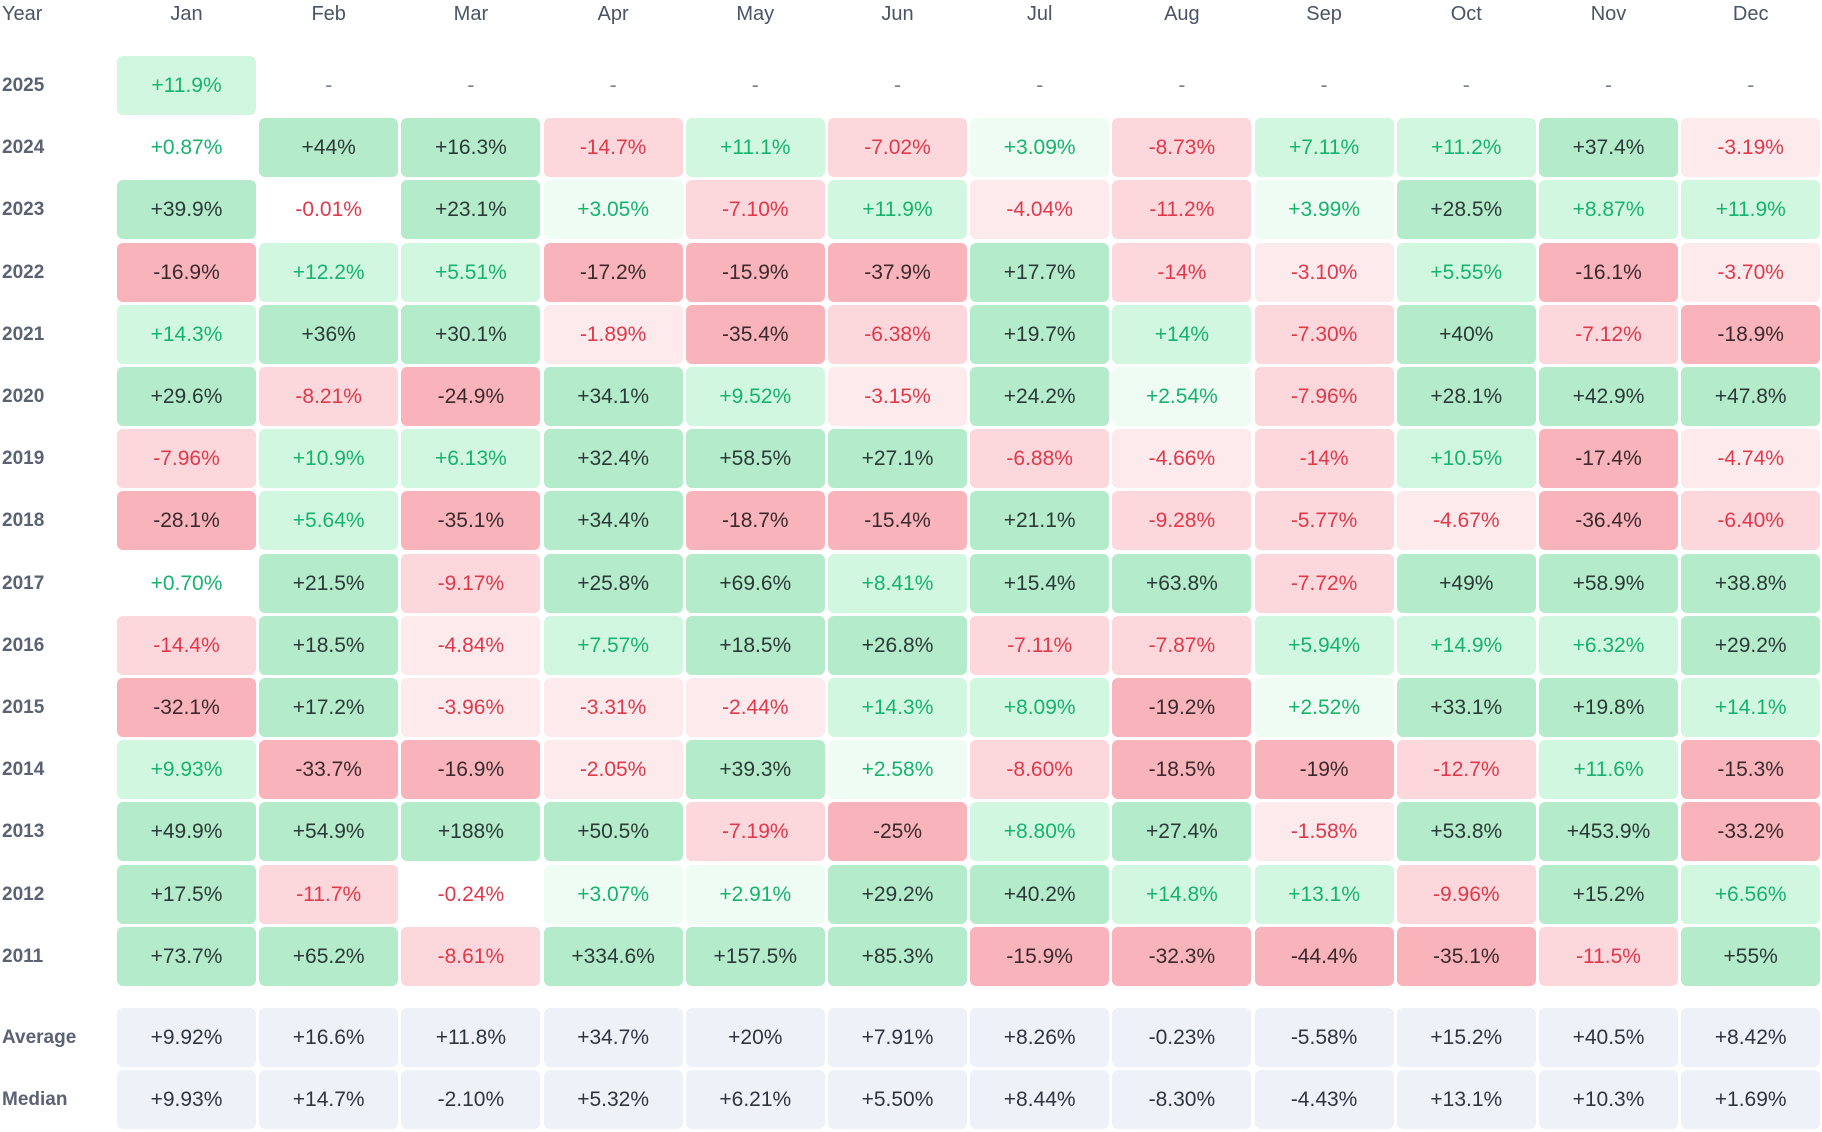 This screenshot has width=1822, height=1132. I want to click on return-cell-2021-feb: +36%, so click(329, 334).